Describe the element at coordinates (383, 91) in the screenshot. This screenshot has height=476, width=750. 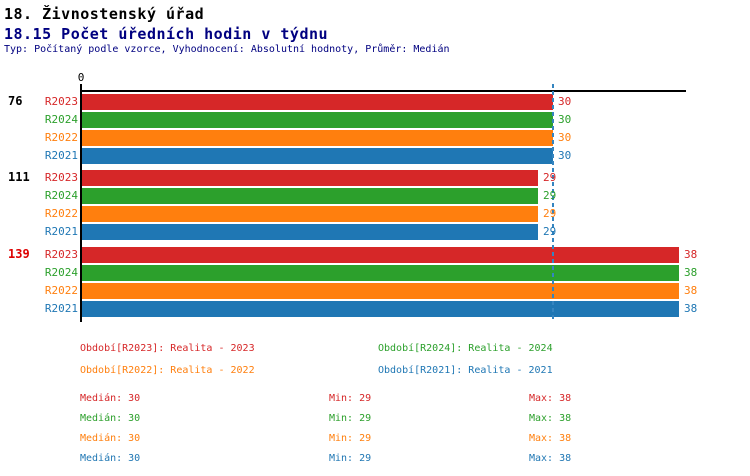
I see `x-axis-line` at that location.